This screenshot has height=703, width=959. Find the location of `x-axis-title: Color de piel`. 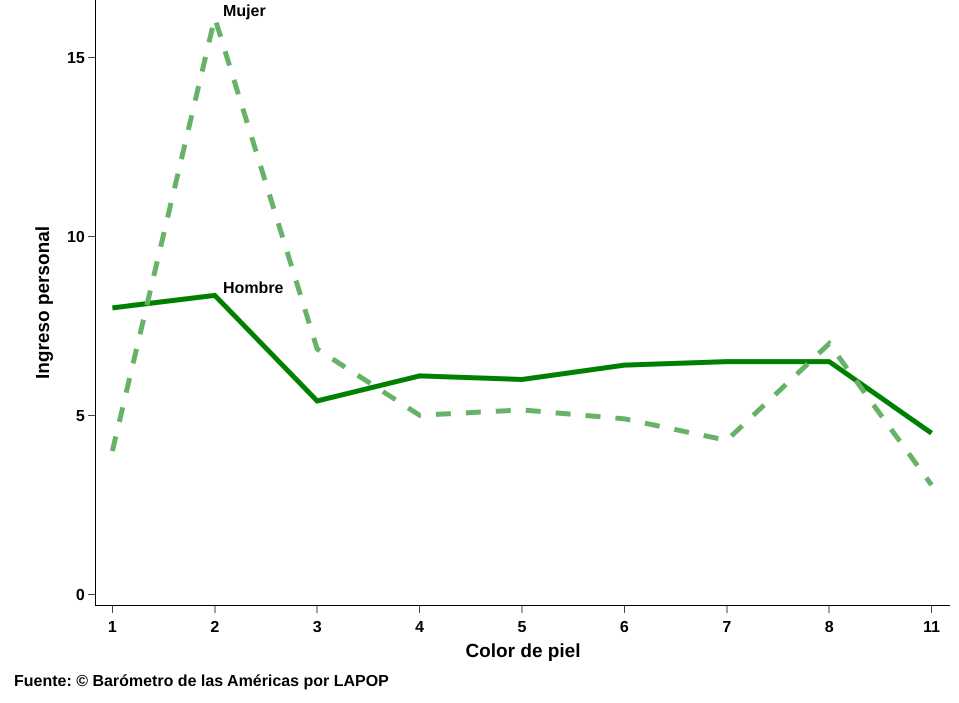

x-axis-title: Color de piel is located at coordinates (523, 651).